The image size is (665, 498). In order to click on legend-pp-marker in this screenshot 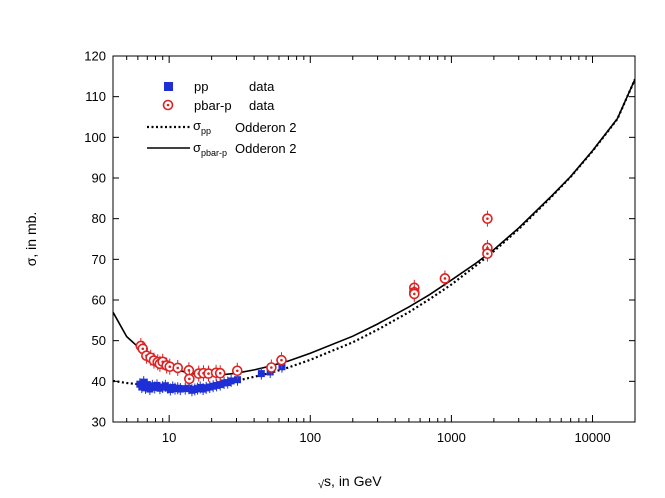, I will do `click(168, 86)`.